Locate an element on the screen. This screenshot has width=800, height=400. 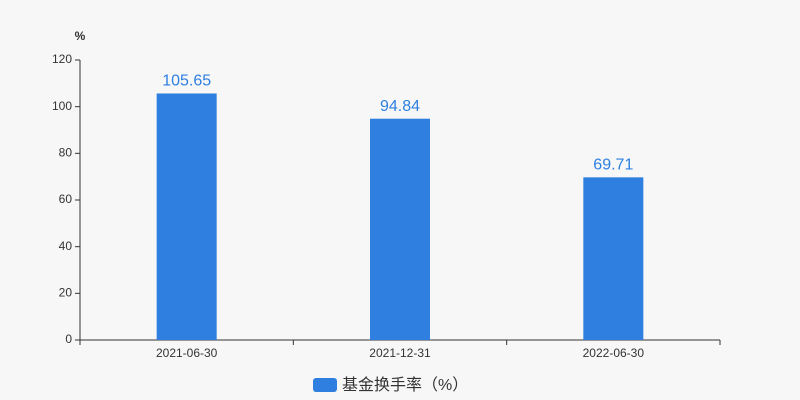
x-tick-label: 2021-06-30 is located at coordinates (187, 353).